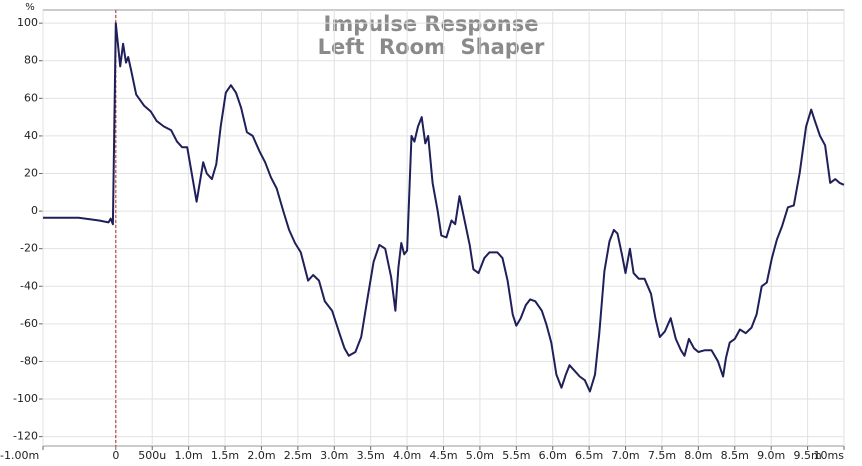 This screenshot has height=466, width=862. I want to click on x-tick-label: 5.0m, so click(480, 455).